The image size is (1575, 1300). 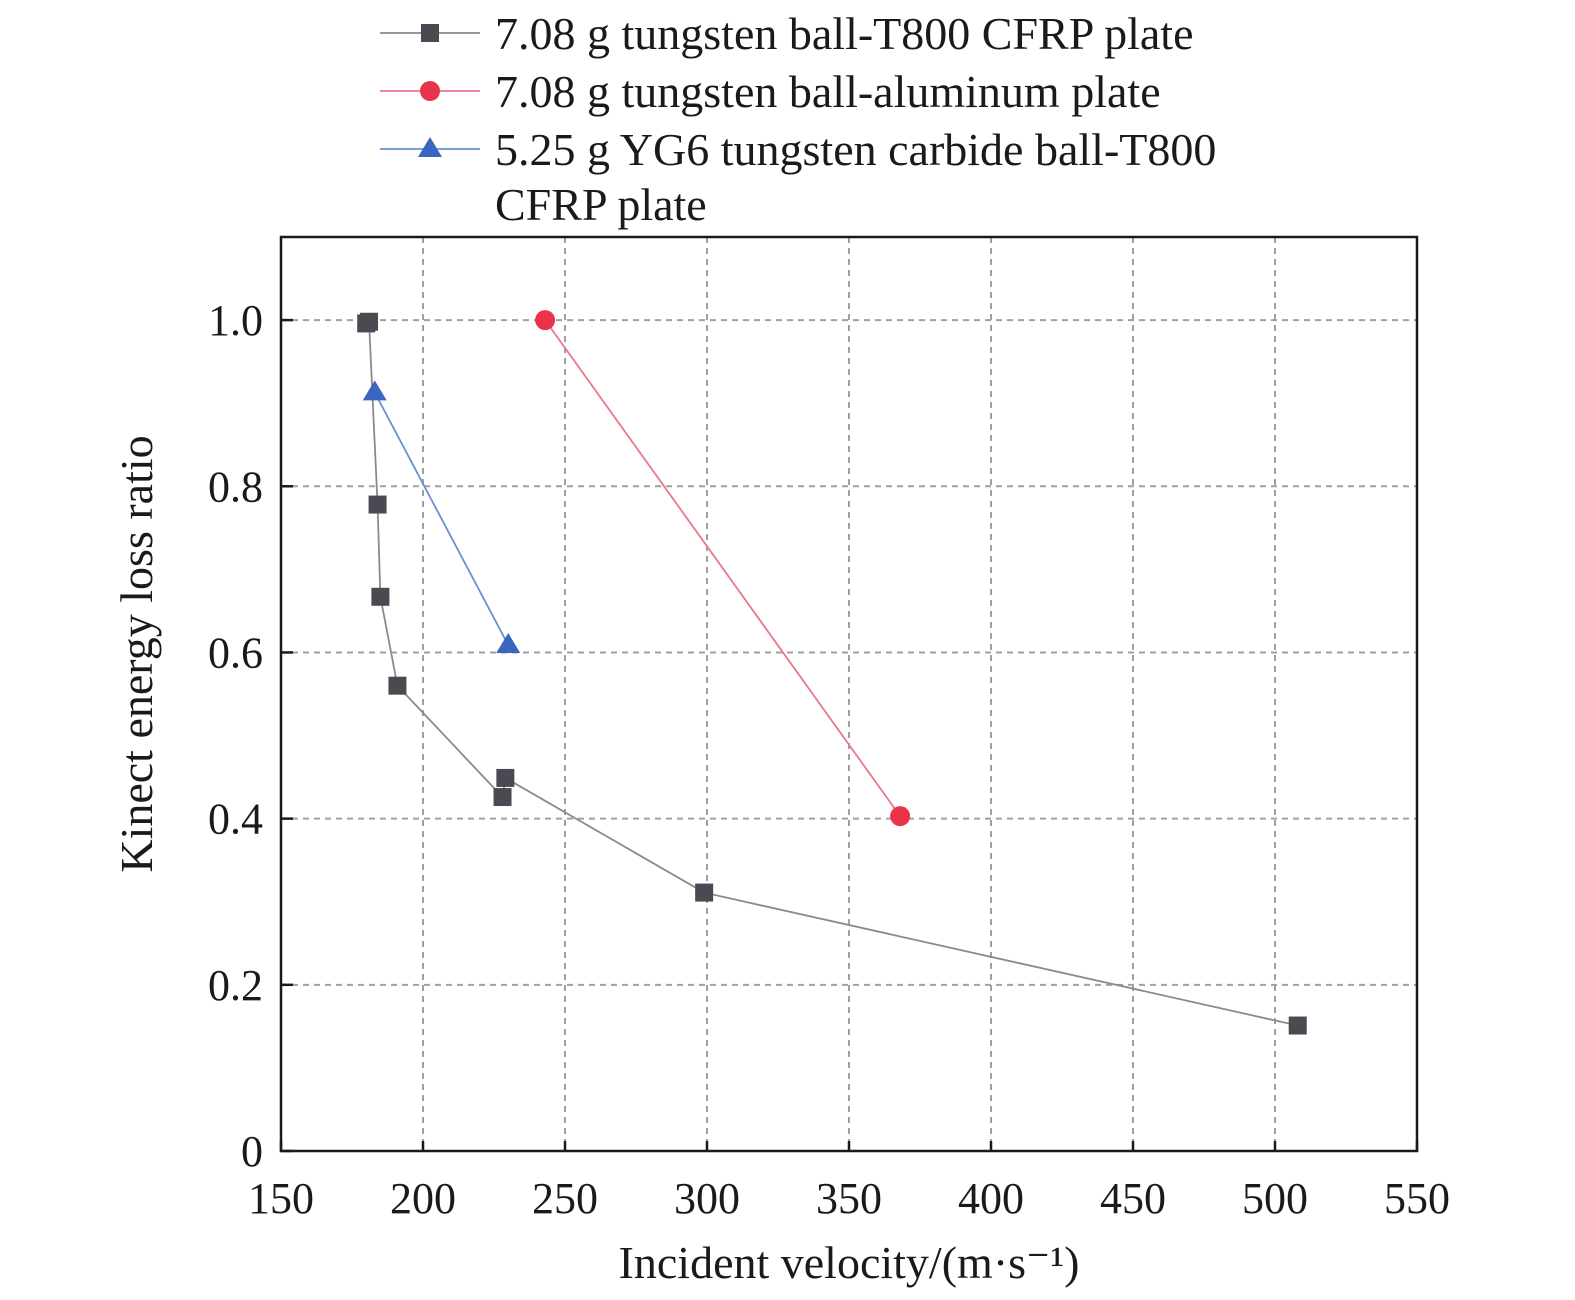 I want to click on y-axis-label: Kinect energy loss ratio, so click(x=136, y=653).